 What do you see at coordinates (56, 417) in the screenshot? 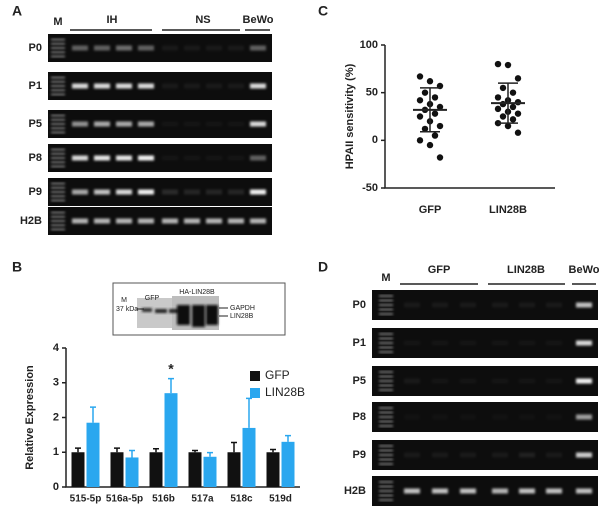
I see `y-tick-label: 2` at bounding box center [56, 417].